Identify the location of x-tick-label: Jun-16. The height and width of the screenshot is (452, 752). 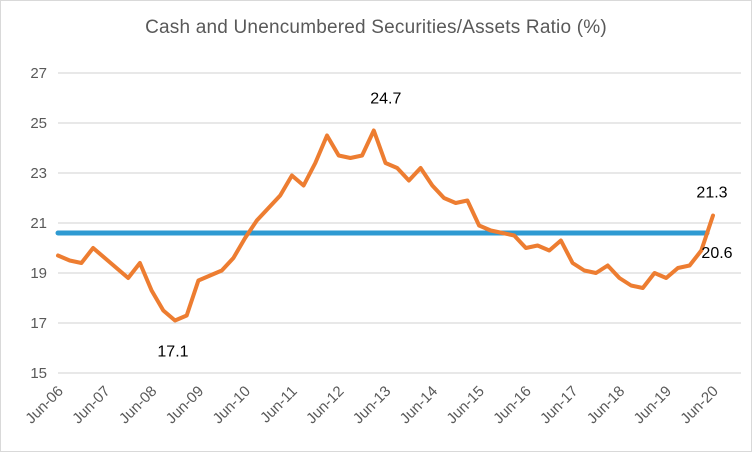
(512, 405).